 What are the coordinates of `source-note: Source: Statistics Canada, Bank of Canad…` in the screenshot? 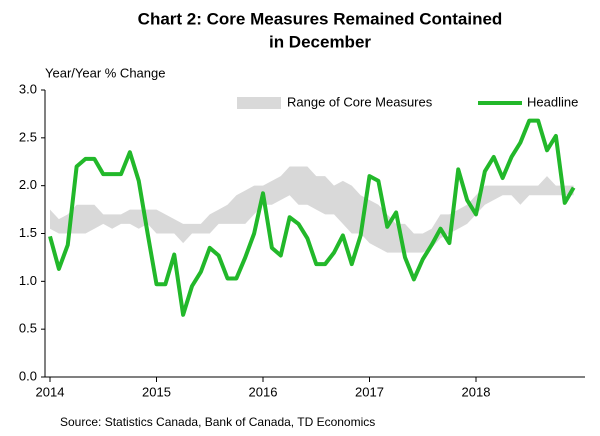 It's located at (217, 422).